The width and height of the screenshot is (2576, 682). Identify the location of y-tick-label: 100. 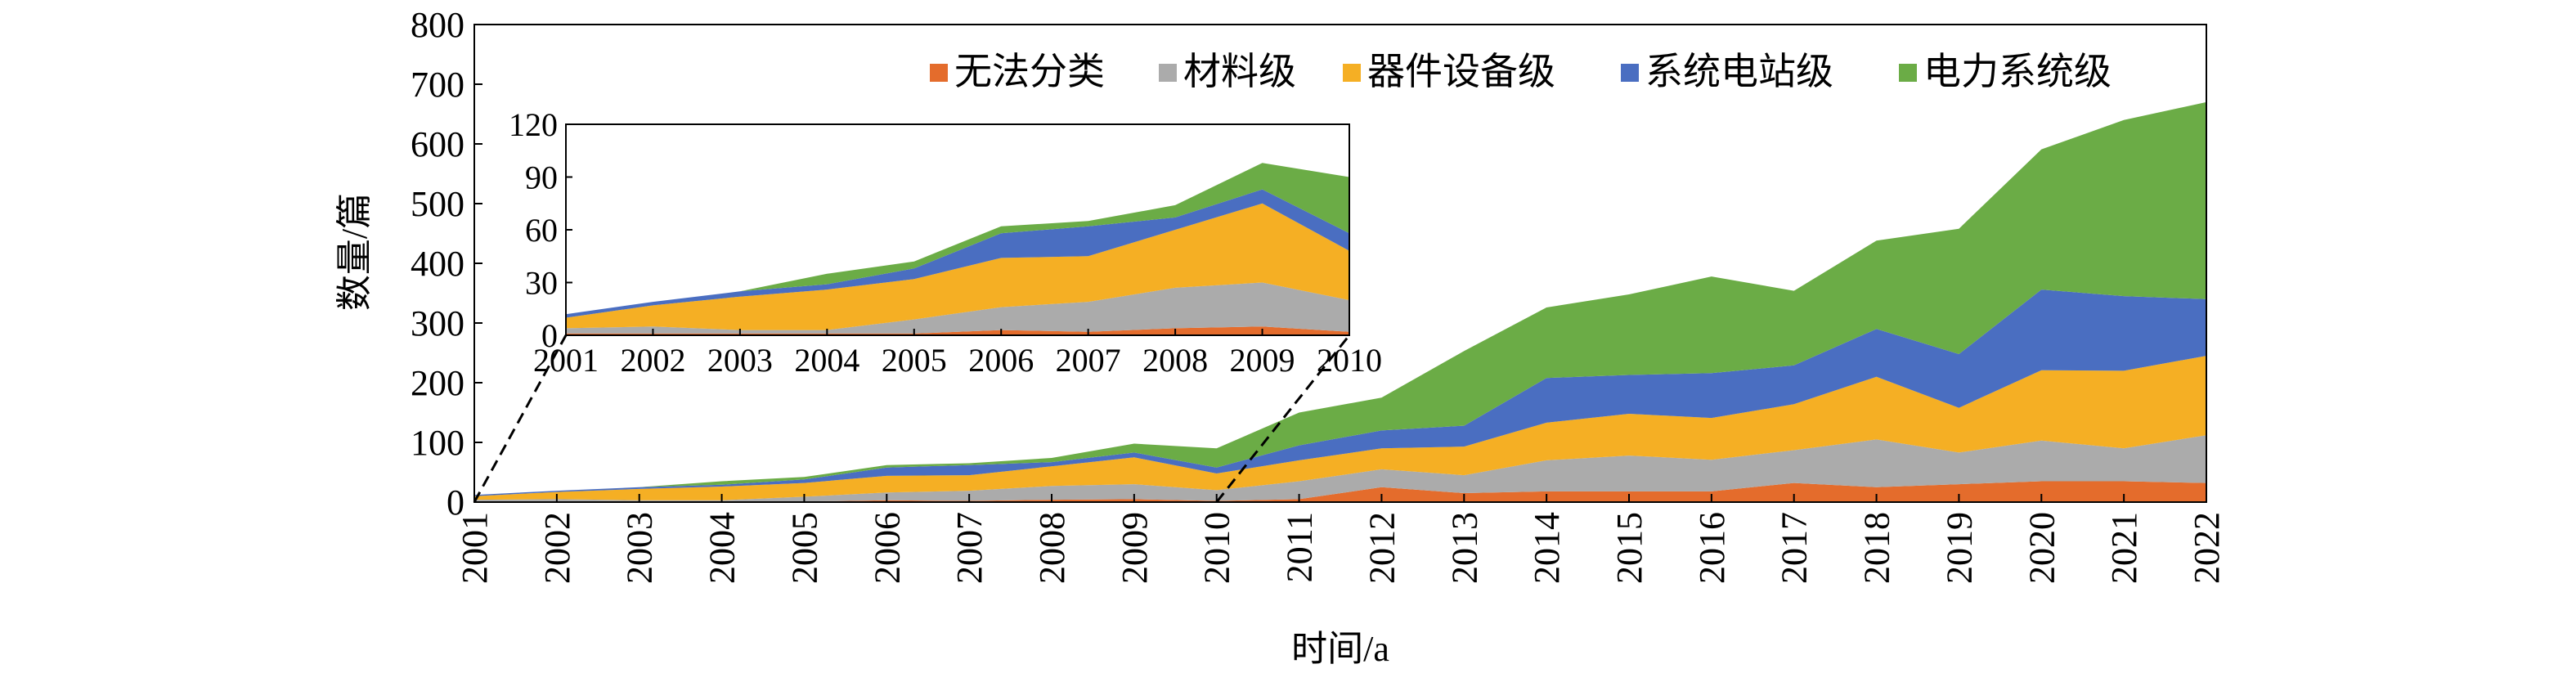
(437, 443).